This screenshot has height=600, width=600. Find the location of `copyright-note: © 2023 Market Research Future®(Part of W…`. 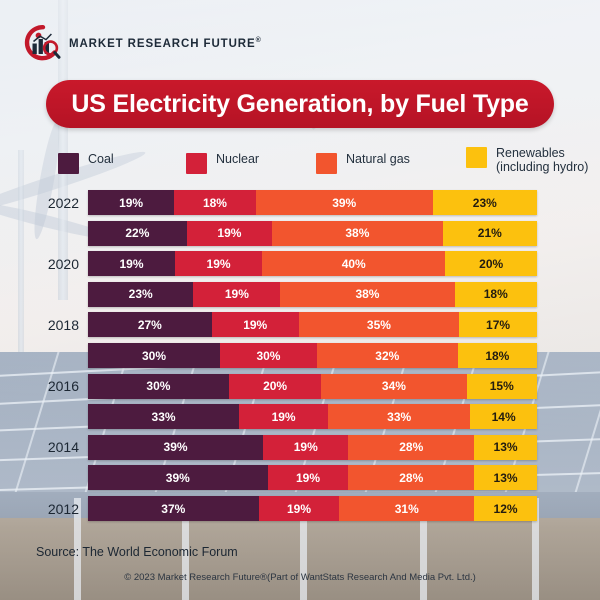

copyright-note: © 2023 Market Research Future®(Part of W… is located at coordinates (300, 577).